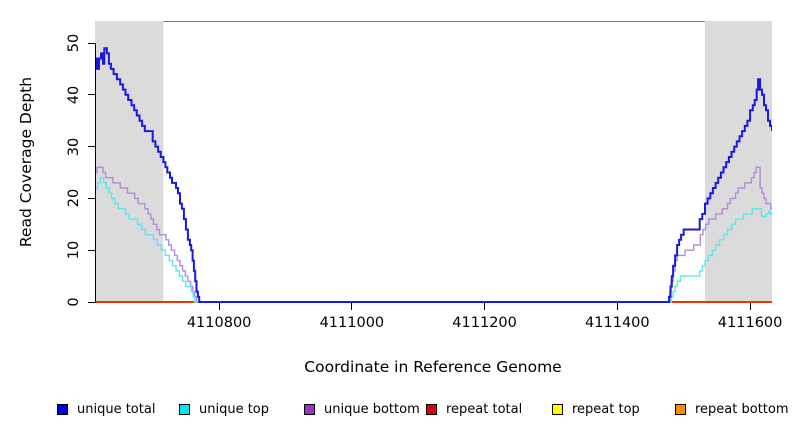 This screenshot has height=432, width=792. Describe the element at coordinates (352, 323) in the screenshot. I see `x-tick-label: 4111000` at that location.